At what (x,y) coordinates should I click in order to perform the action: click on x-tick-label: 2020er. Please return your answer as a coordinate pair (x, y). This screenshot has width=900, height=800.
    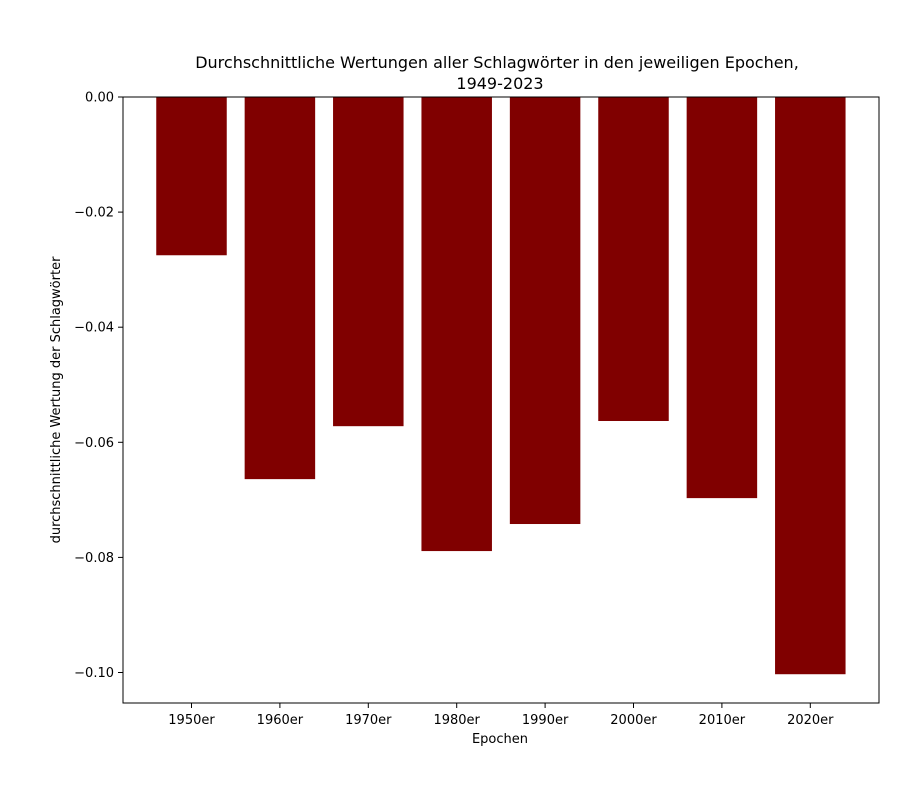
    Looking at the image, I should click on (810, 720).